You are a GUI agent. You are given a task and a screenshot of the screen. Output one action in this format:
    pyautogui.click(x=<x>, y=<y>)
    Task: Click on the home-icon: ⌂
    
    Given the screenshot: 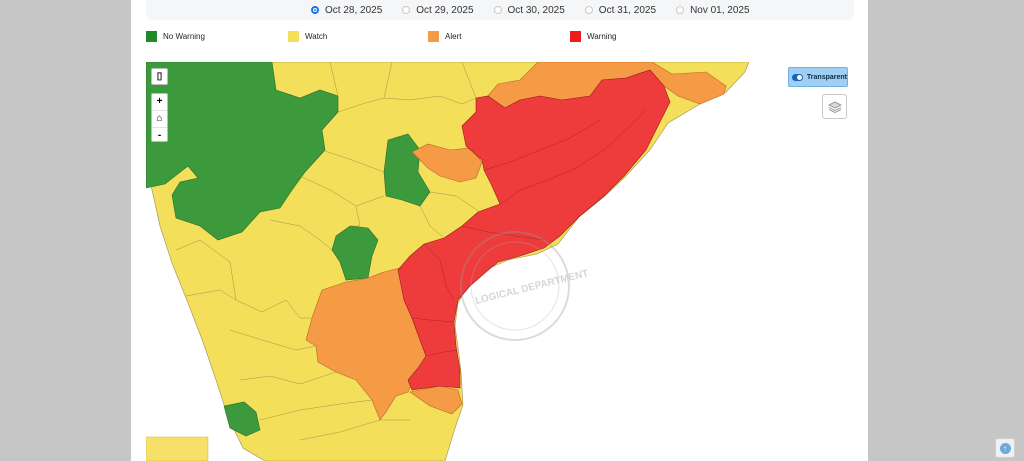 What is the action you would take?
    pyautogui.click(x=159, y=118)
    